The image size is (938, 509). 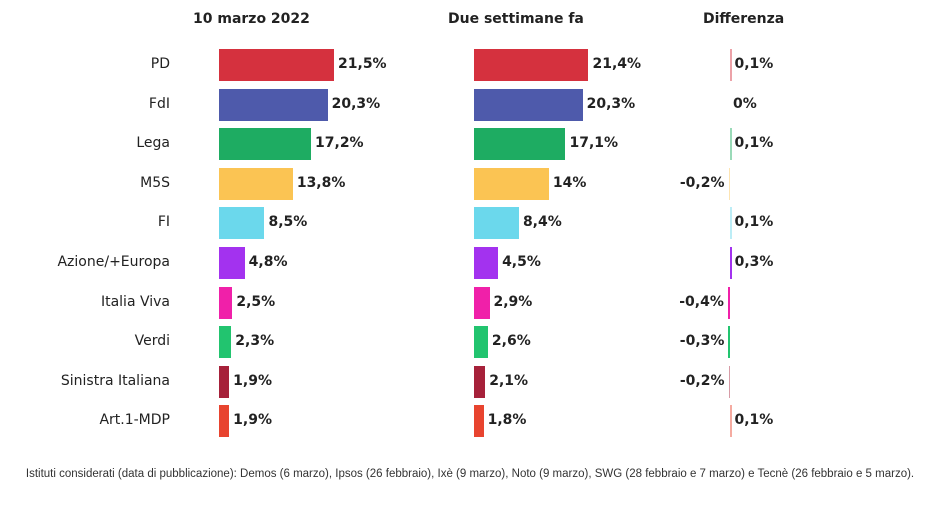 I want to click on category-label: Azione/+Europa, so click(x=113, y=262).